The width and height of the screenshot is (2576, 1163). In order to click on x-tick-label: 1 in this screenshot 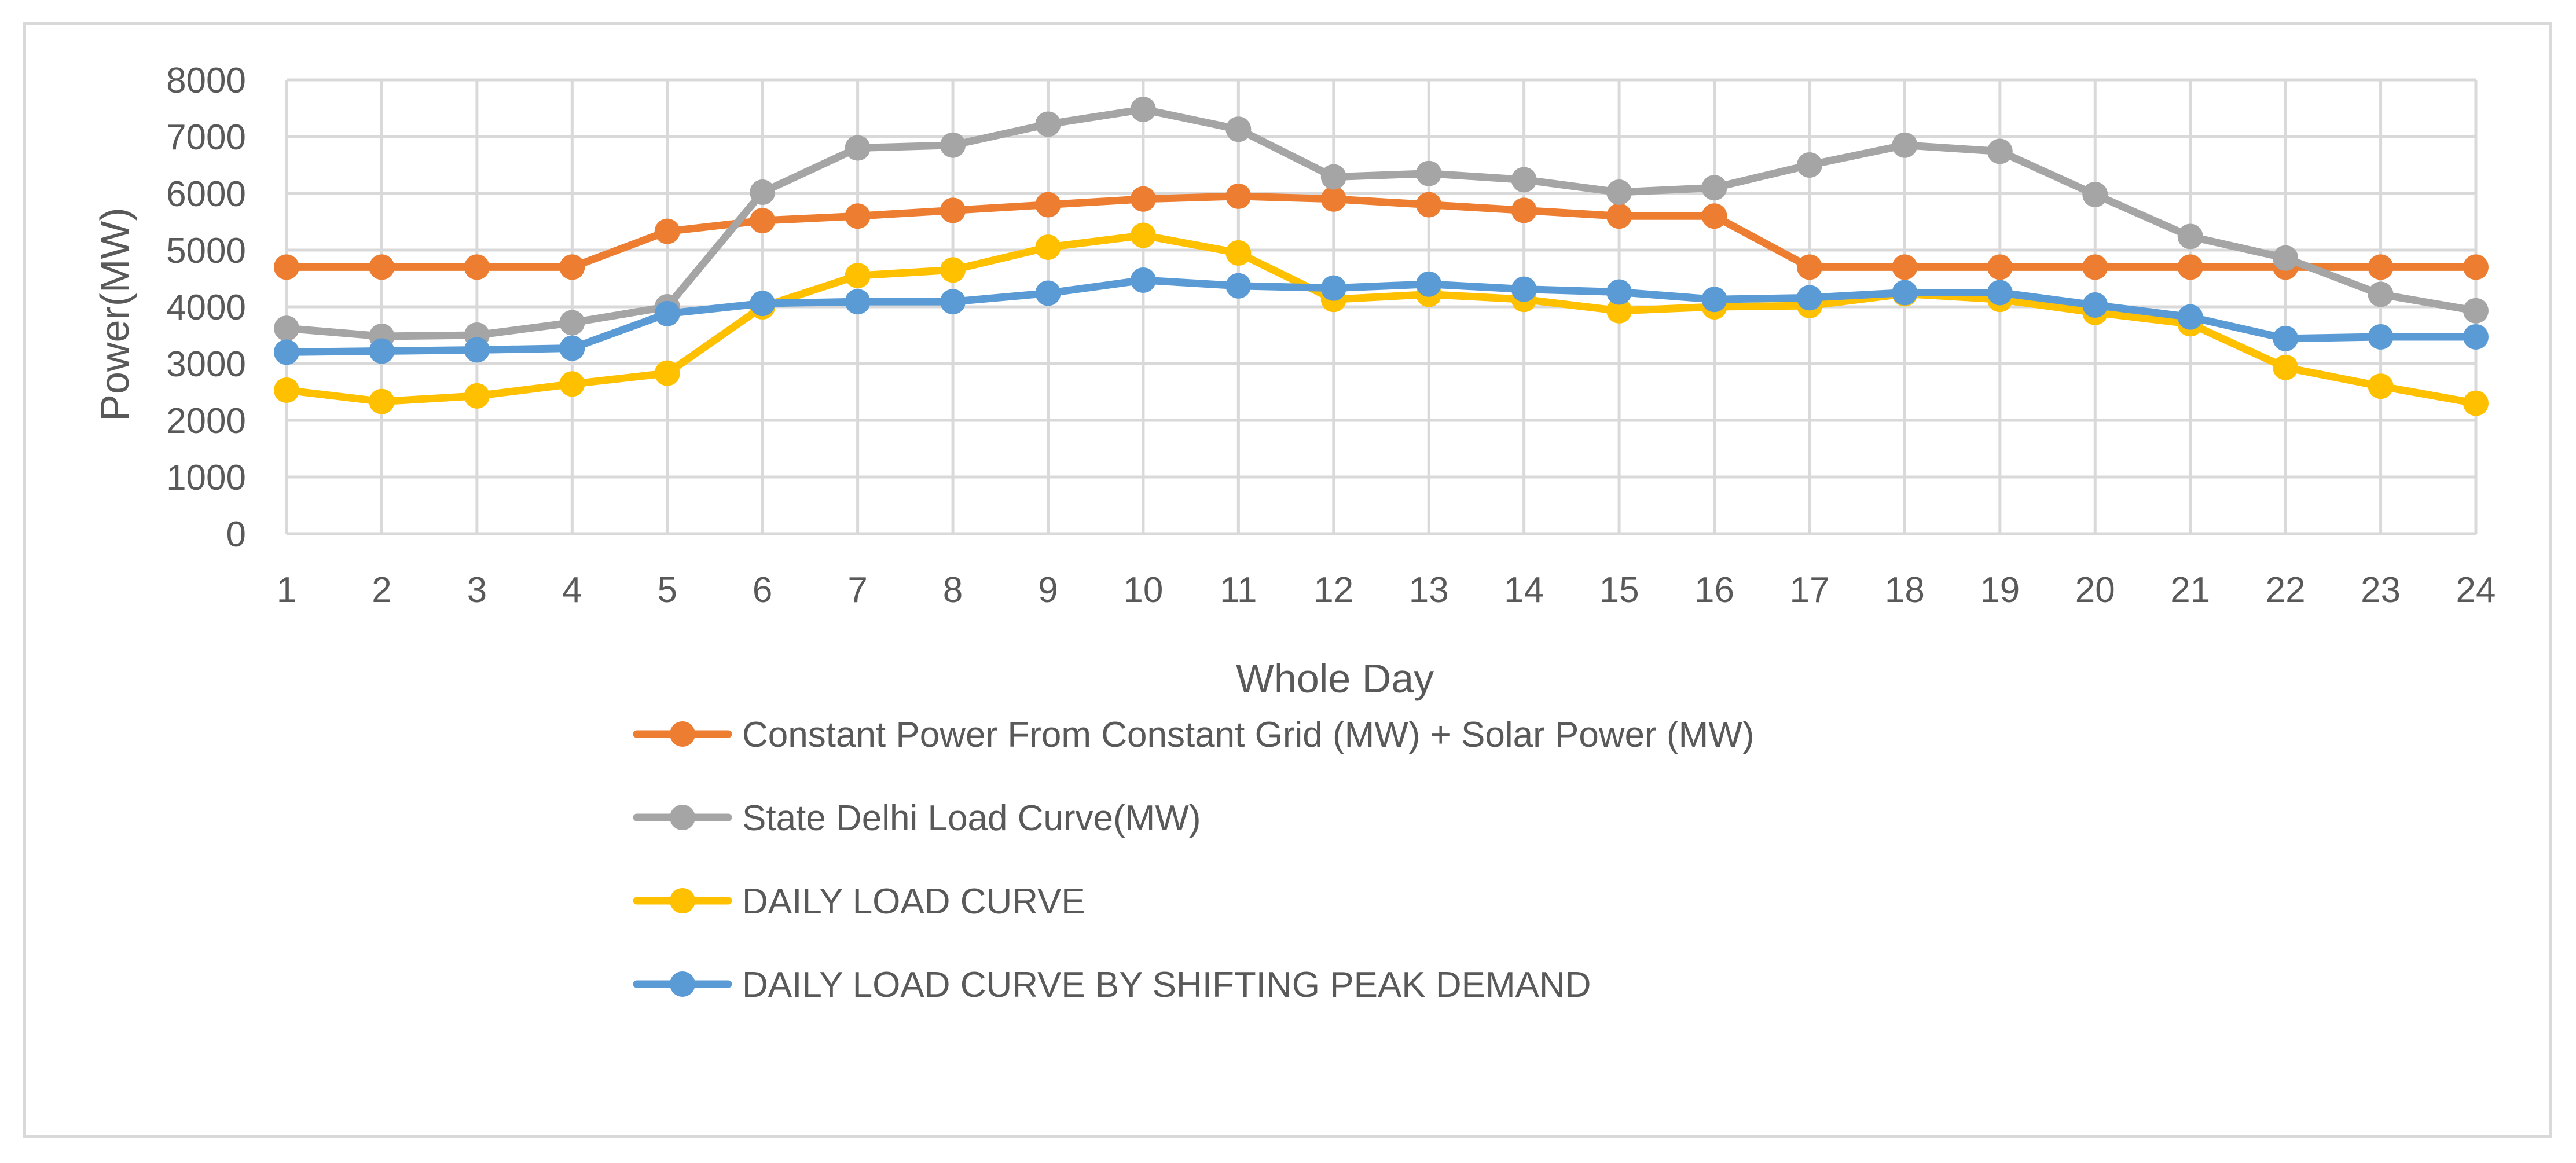, I will do `click(286, 590)`.